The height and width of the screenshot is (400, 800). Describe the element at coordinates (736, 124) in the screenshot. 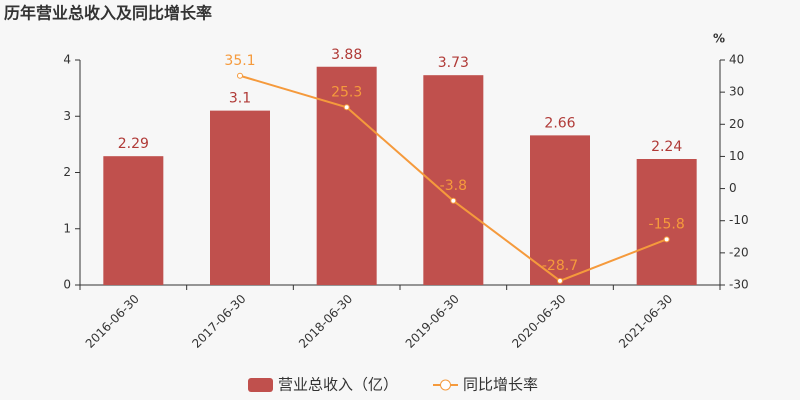

I see `y2-tick-label: 20` at that location.